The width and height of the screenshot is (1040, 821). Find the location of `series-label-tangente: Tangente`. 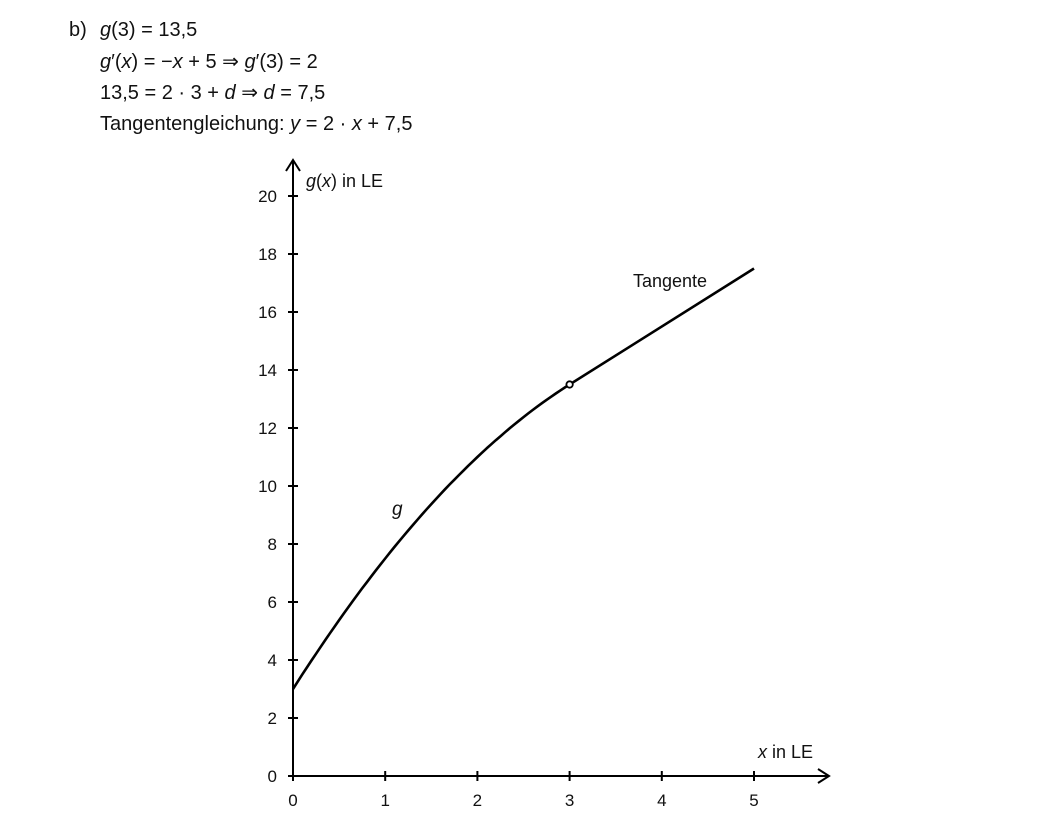

series-label-tangente: Tangente is located at coordinates (670, 281).